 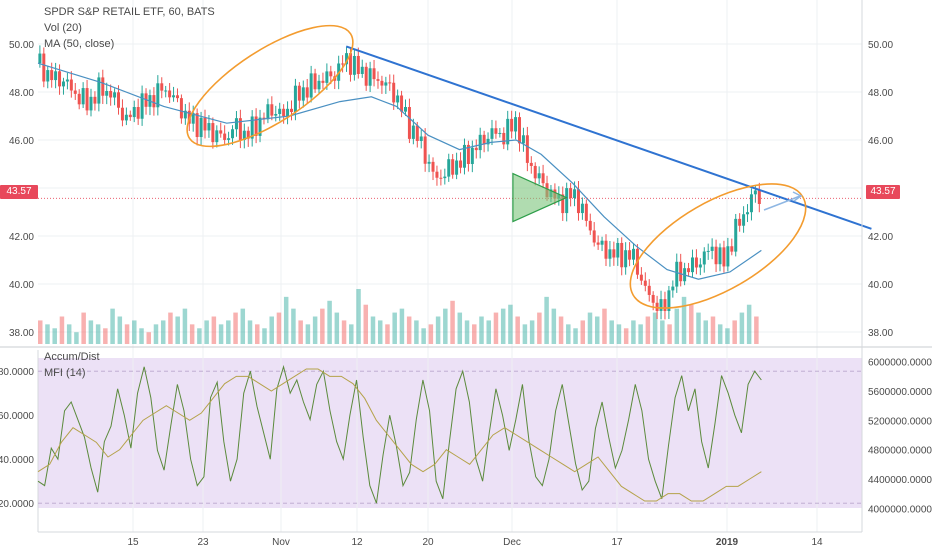 What do you see at coordinates (540, 197) in the screenshot?
I see `triangle-pattern` at bounding box center [540, 197].